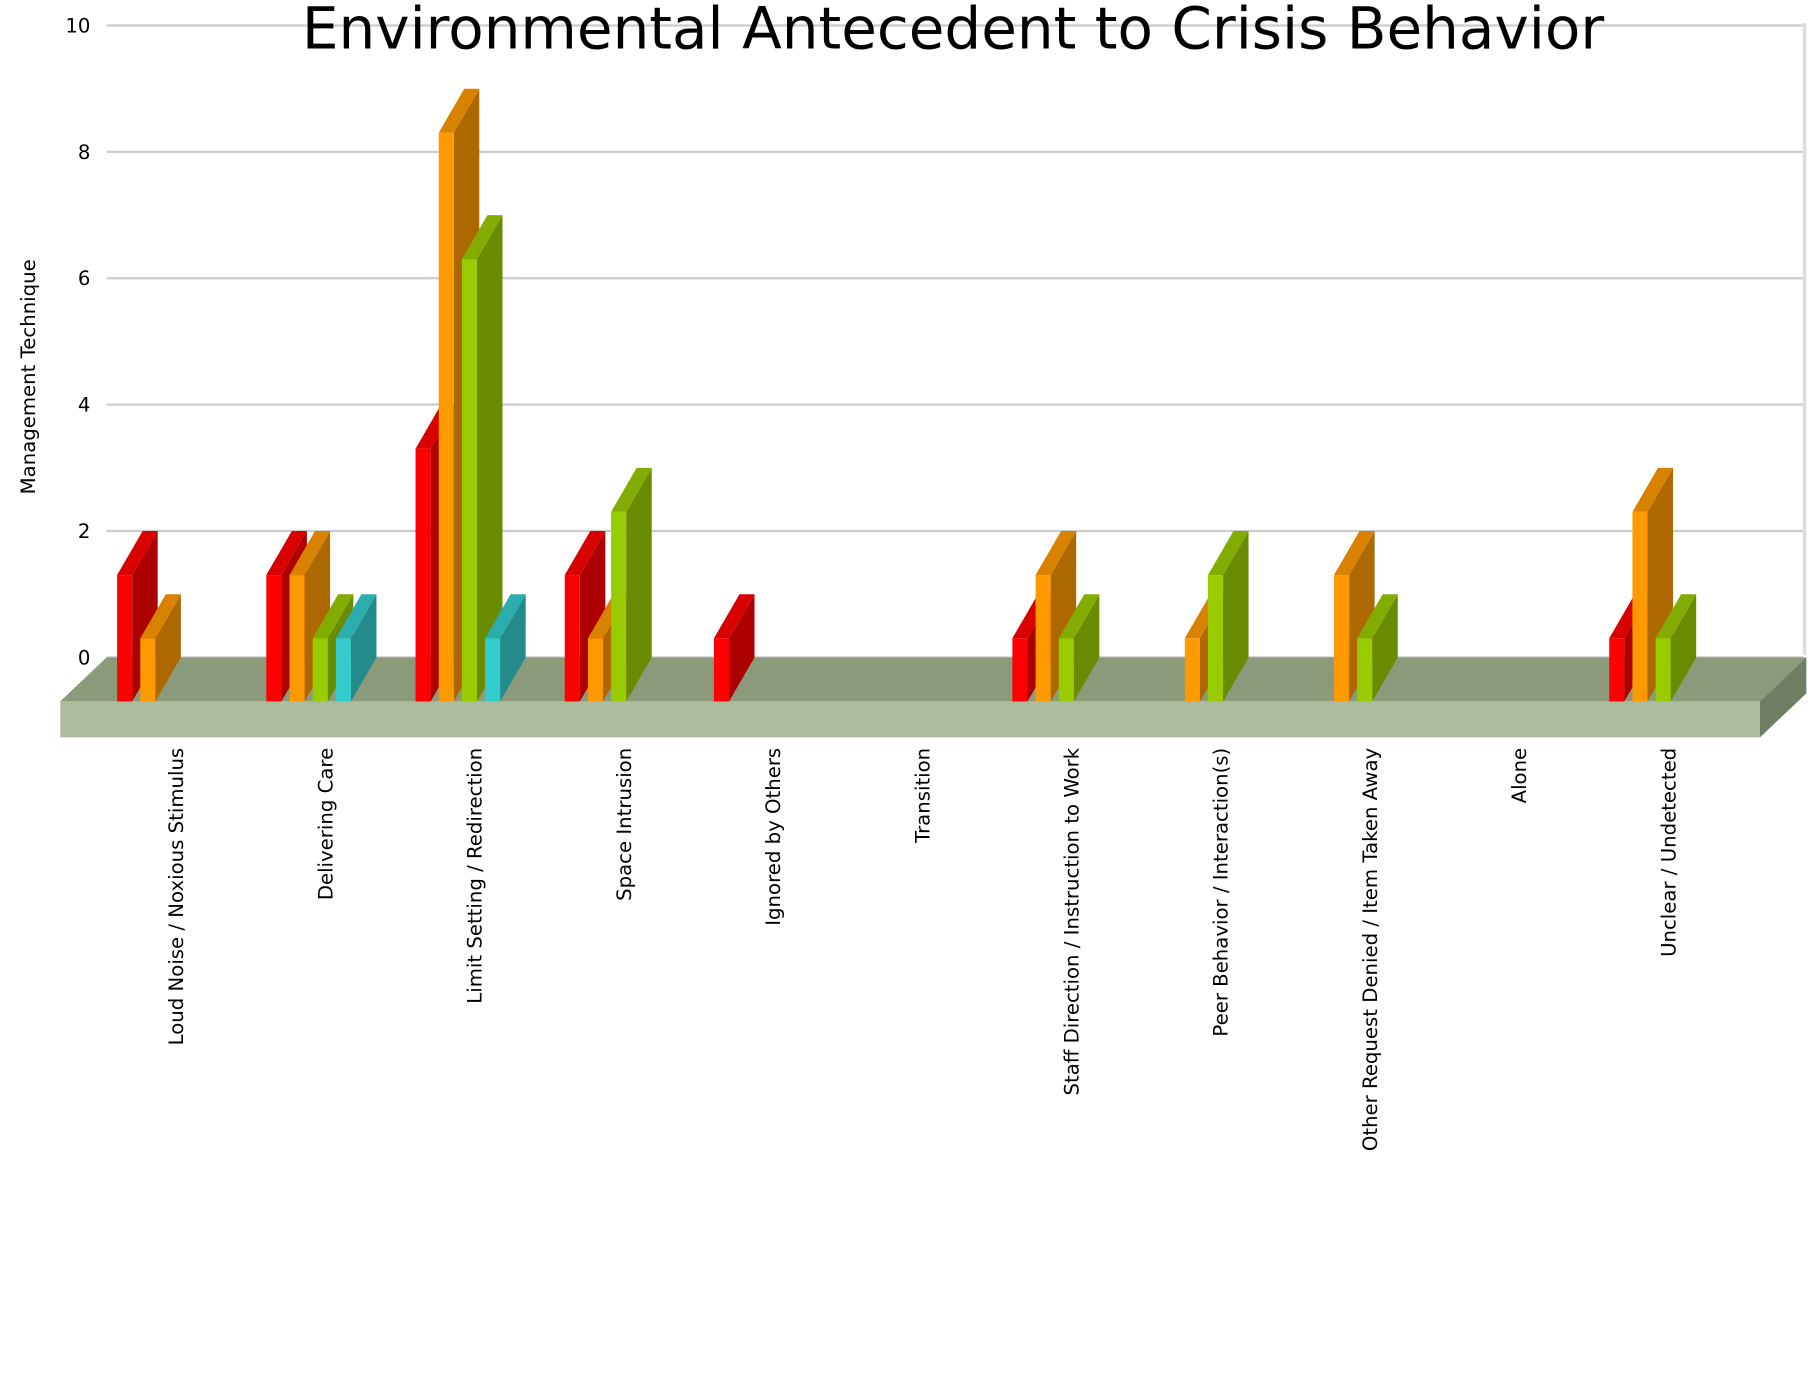  What do you see at coordinates (84, 278) in the screenshot?
I see `y-tick-label: 6` at bounding box center [84, 278].